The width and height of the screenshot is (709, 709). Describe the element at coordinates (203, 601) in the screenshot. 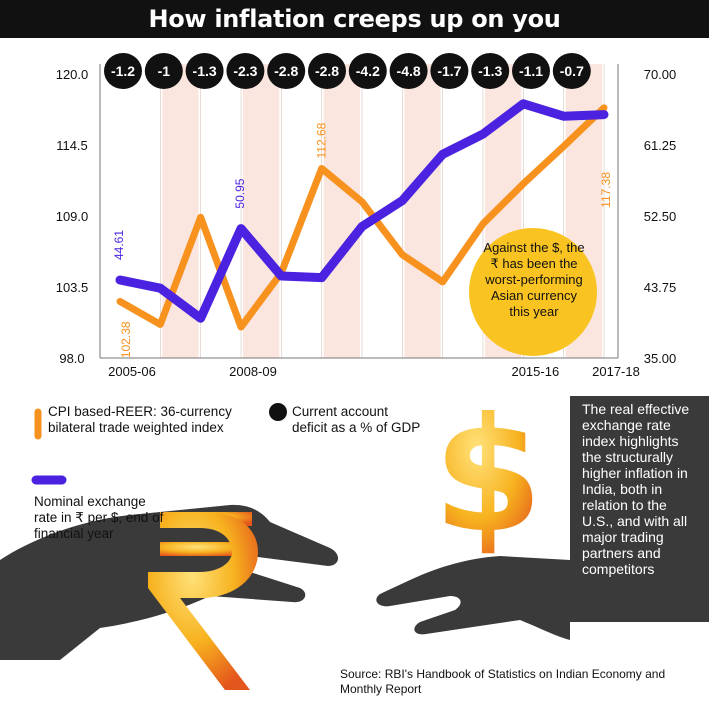

I see `rupee-symbol-icon` at that location.